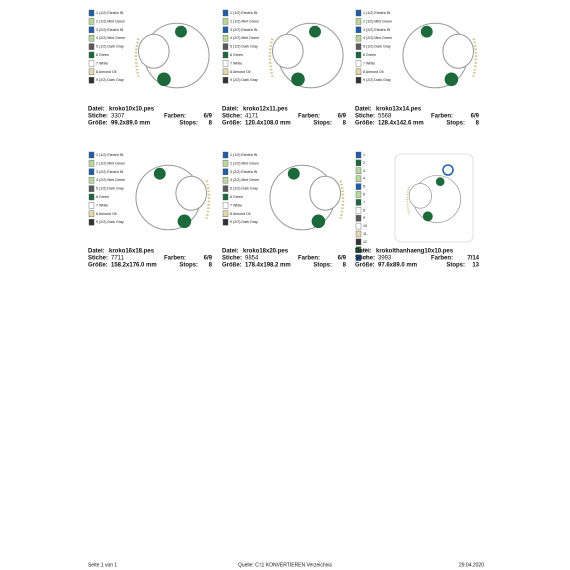 Image resolution: width=570 pixels, height=570 pixels. What do you see at coordinates (285, 565) in the screenshot?
I see `footer-source: Quelle: C:\1 KONVERTIEREN Verzeichnis` at bounding box center [285, 565].